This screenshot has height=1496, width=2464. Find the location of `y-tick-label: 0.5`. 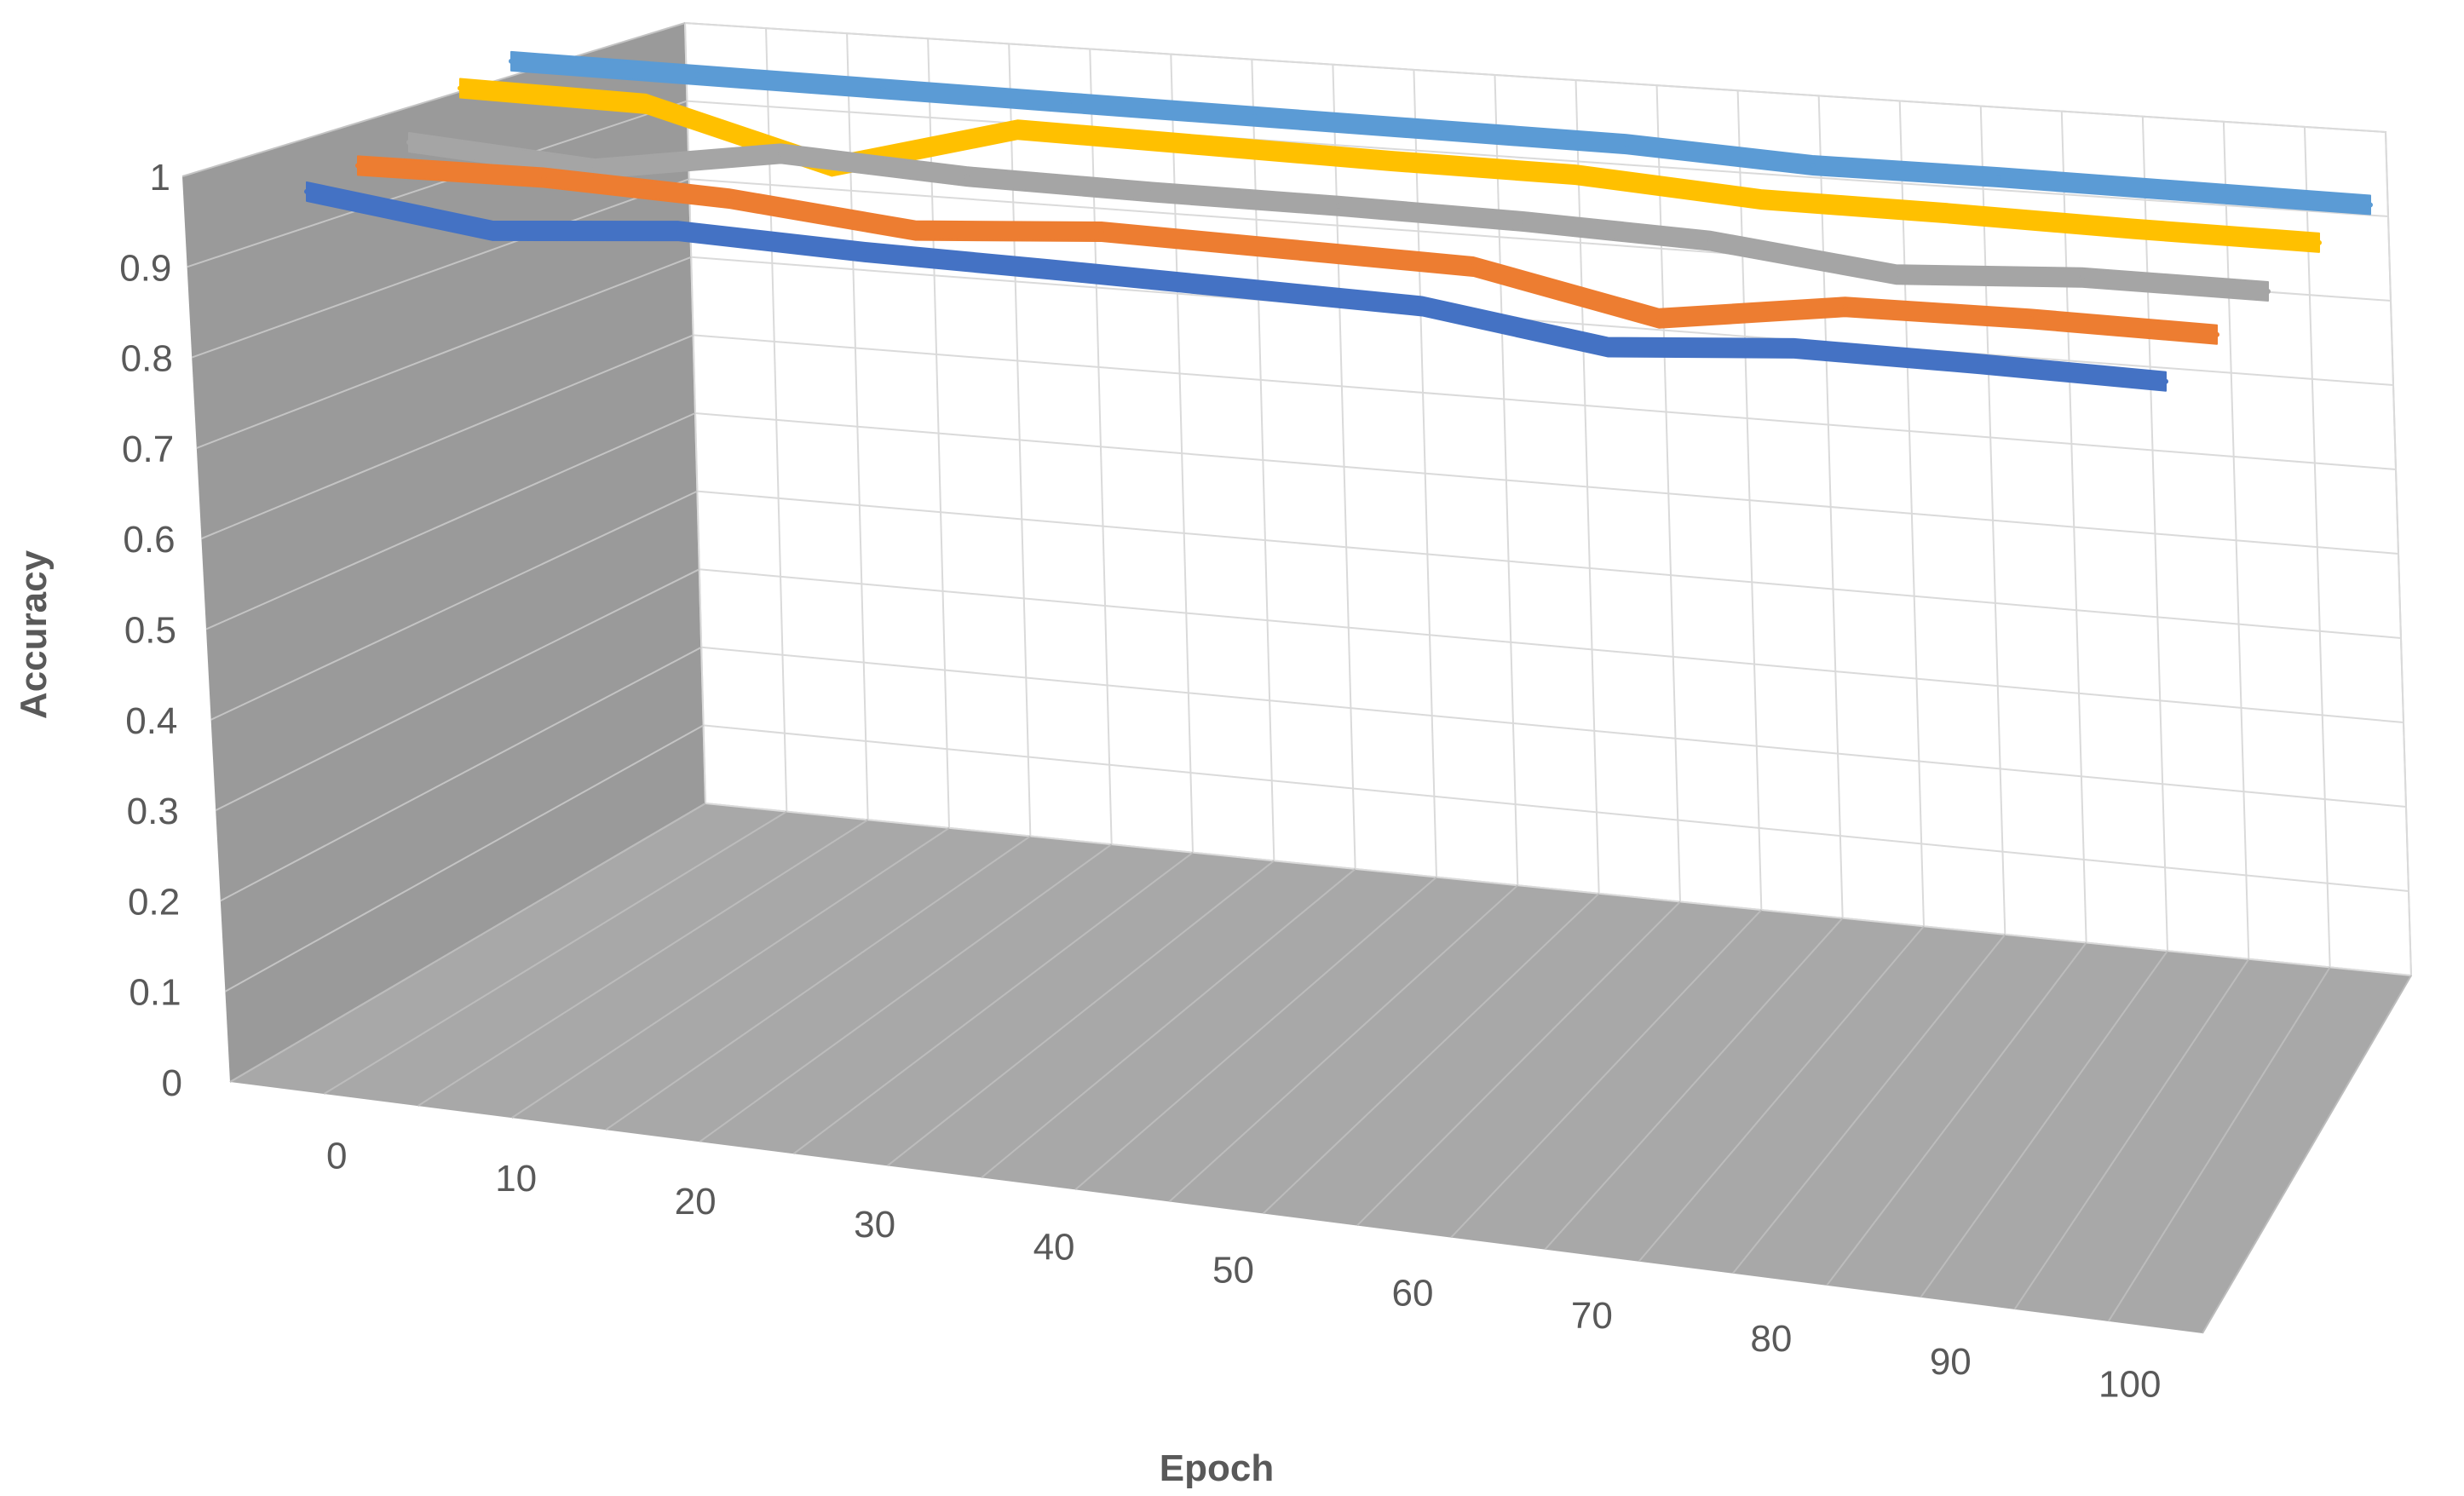

y-tick-label: 0.5 is located at coordinates (150, 631).